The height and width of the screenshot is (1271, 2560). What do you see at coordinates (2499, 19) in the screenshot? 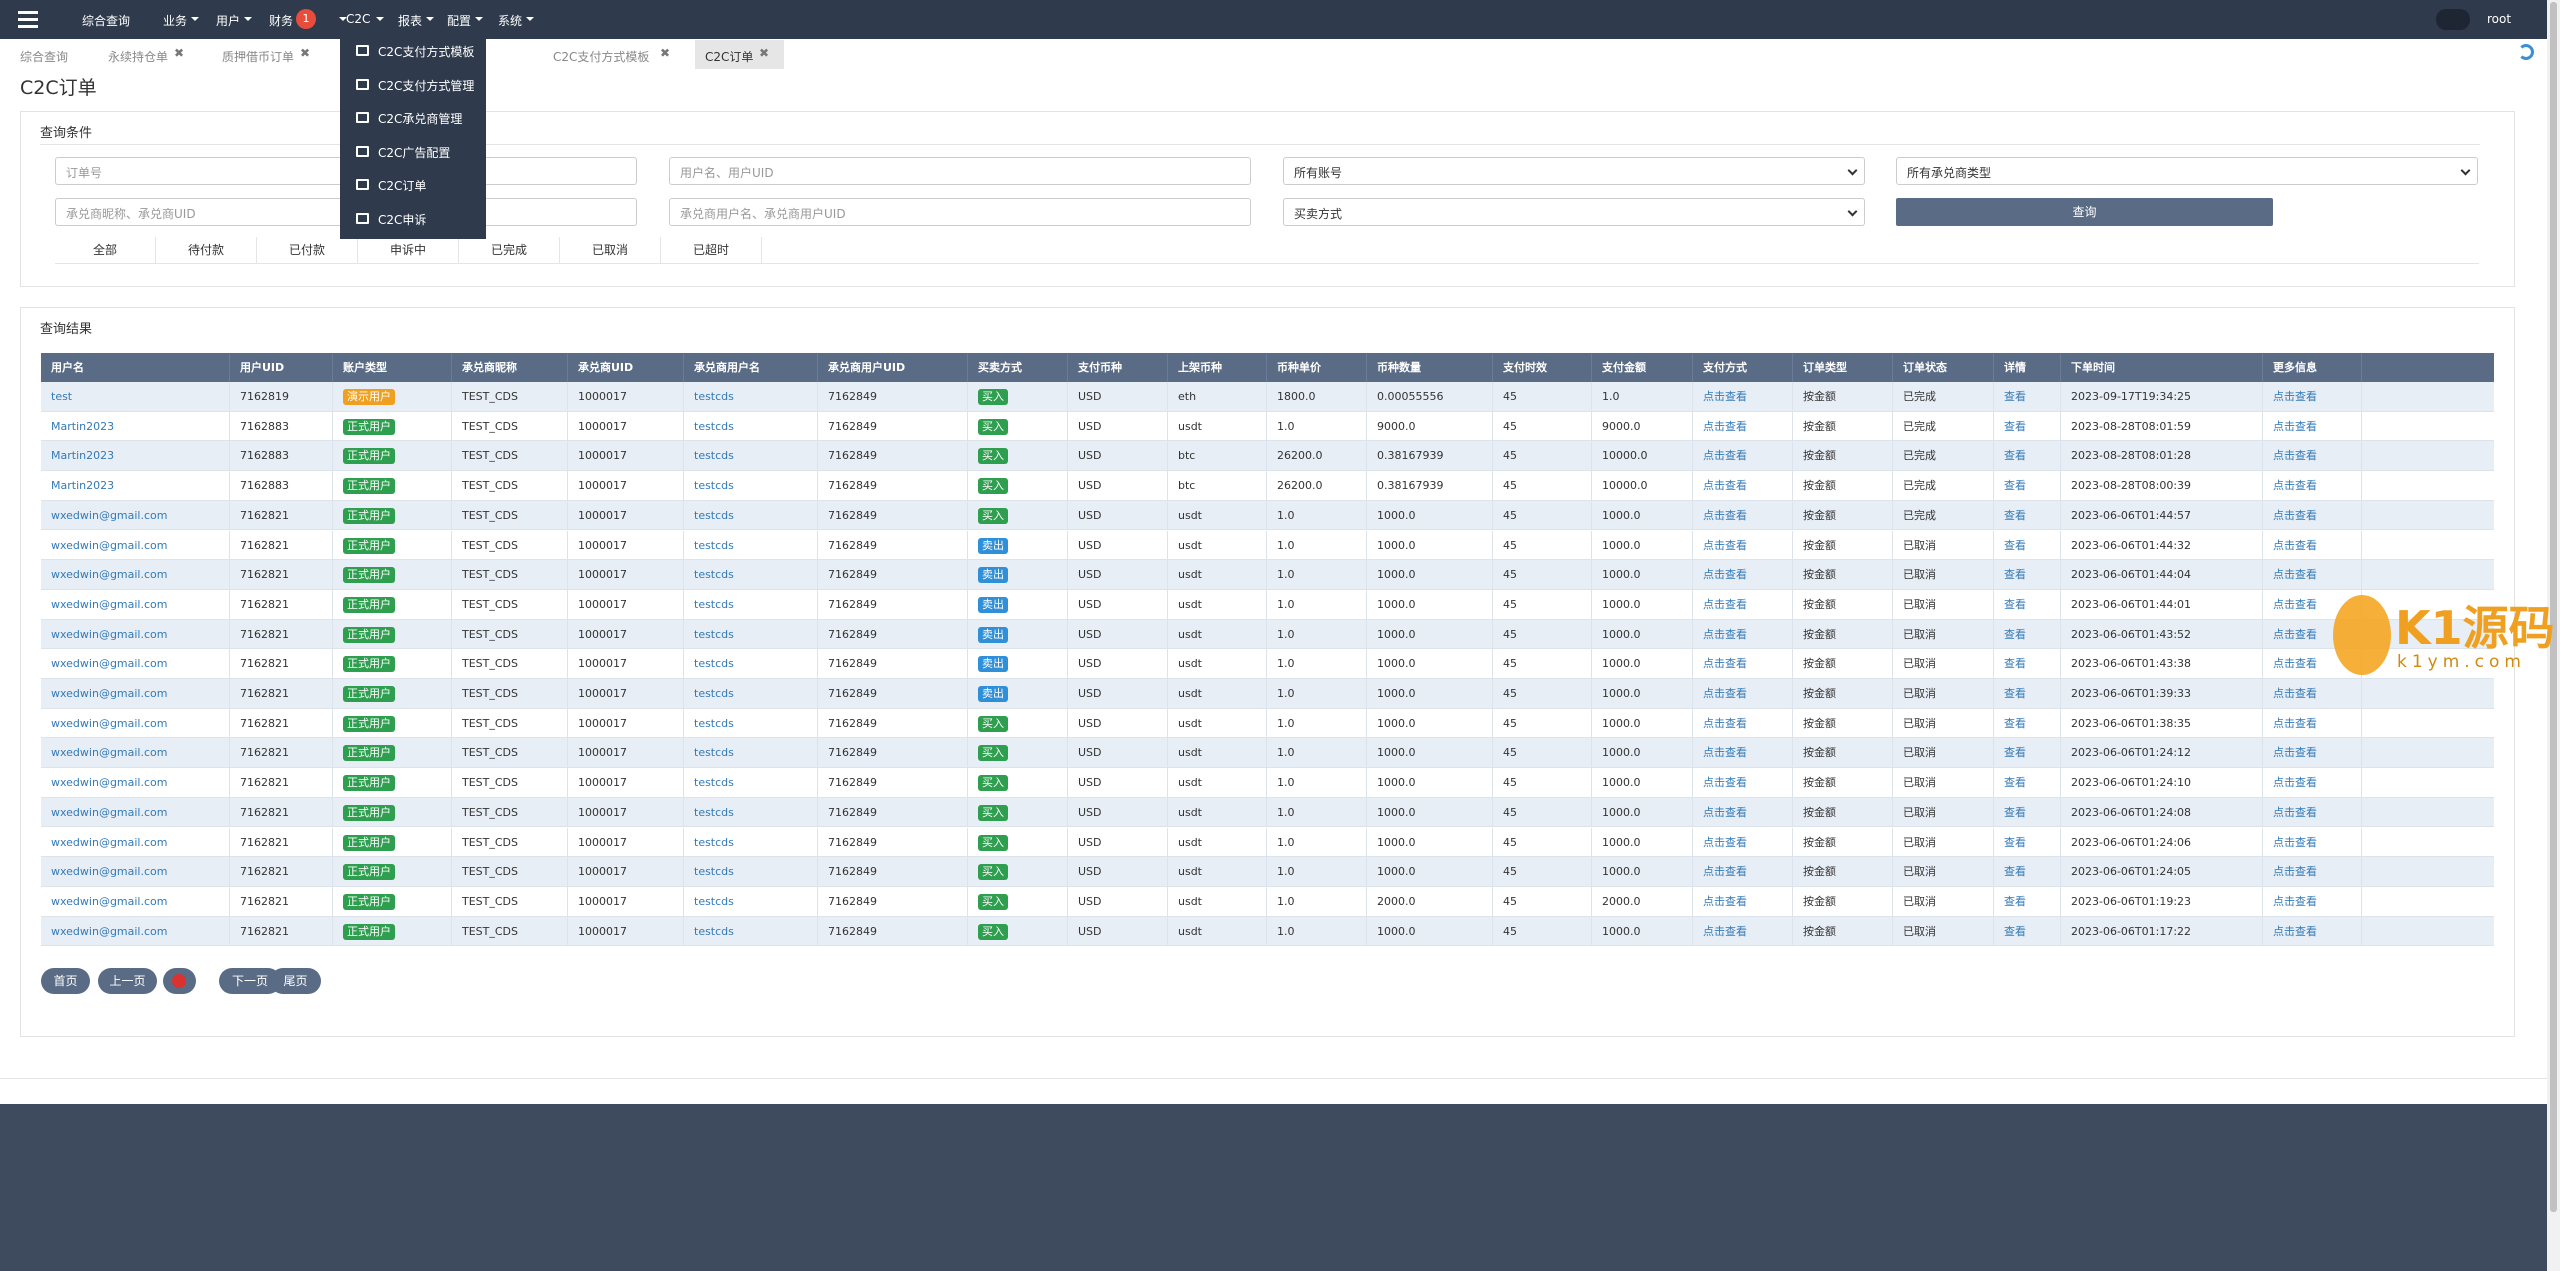
I see `user-menu: root` at bounding box center [2499, 19].